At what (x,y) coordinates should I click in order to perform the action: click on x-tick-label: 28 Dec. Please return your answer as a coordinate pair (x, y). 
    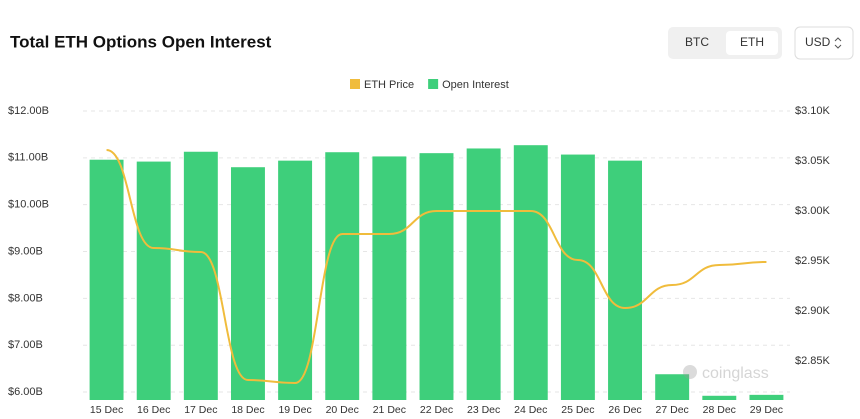
    Looking at the image, I should click on (719, 410).